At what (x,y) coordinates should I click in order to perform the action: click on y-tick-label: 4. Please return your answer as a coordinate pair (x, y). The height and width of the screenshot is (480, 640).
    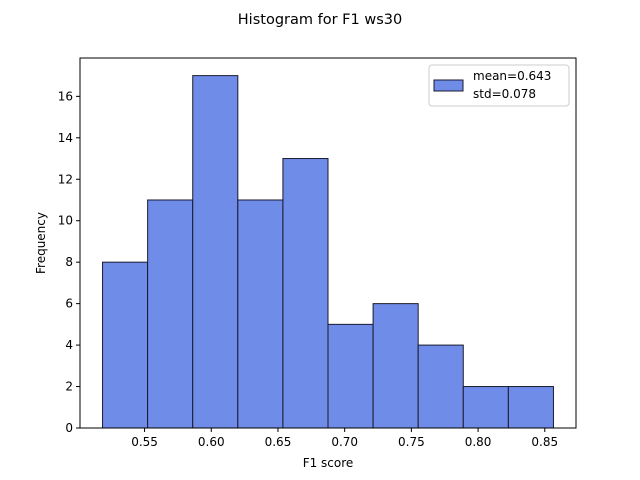
    Looking at the image, I should click on (69, 345).